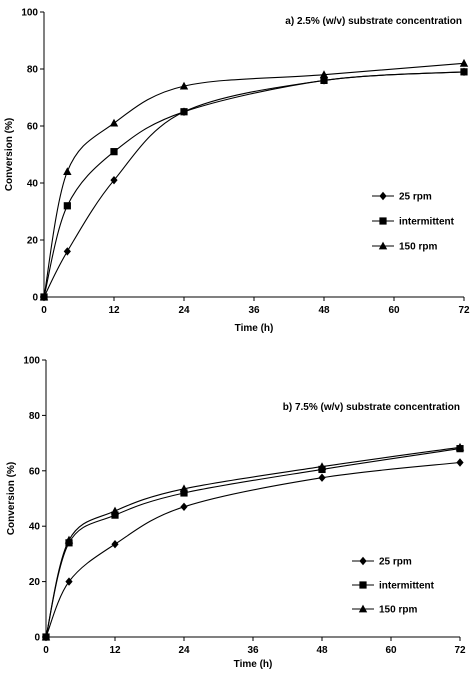  Describe the element at coordinates (373, 21) in the screenshot. I see `chart-title: a) 2.5% (w/v) substrate concentration` at that location.